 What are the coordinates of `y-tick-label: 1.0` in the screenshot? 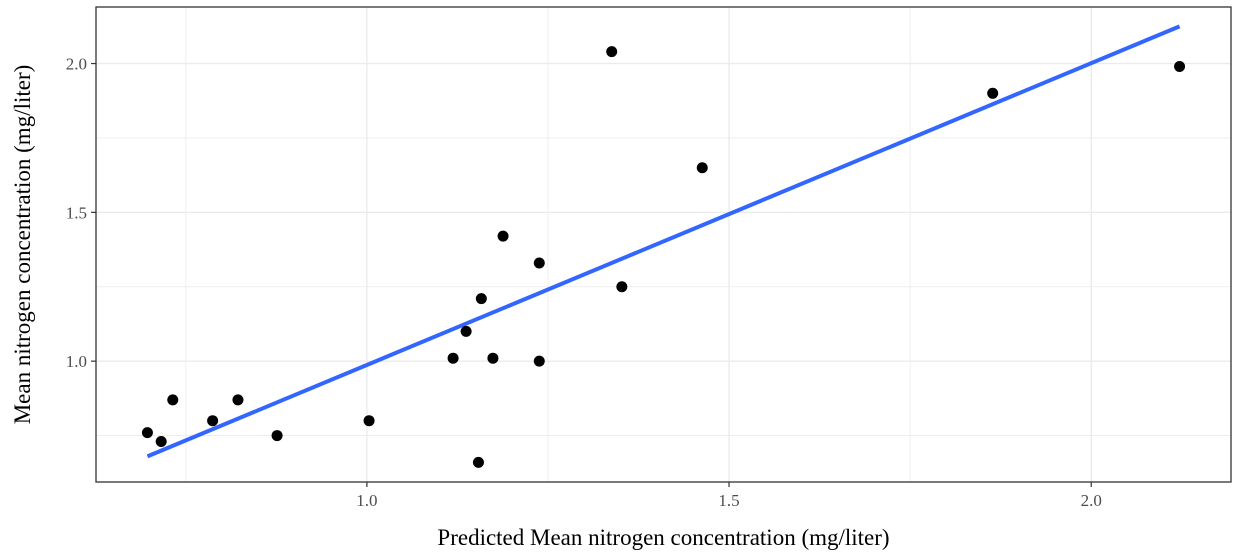 It's located at (76, 361).